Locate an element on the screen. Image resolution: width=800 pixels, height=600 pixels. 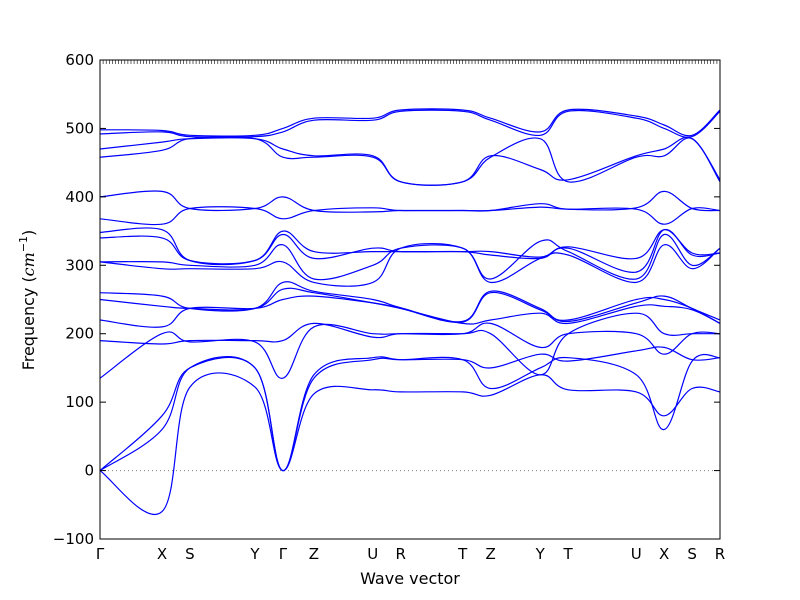
y-axis-label-exponent: −1 is located at coordinates (23, 244).